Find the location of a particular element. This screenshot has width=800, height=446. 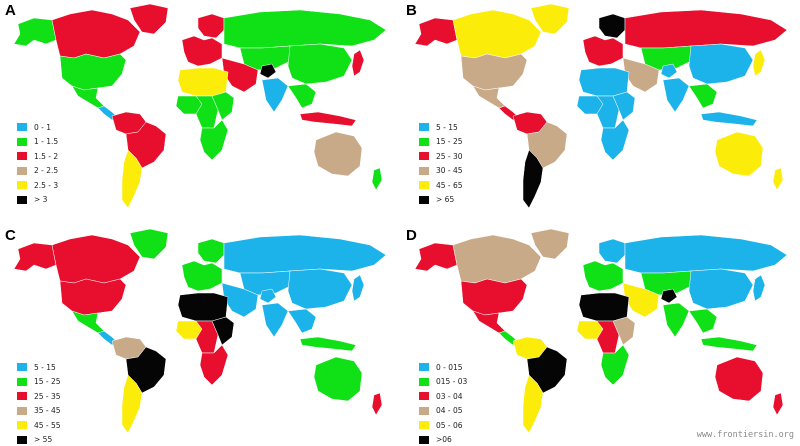

legend-item: 35 - 45 is located at coordinates (39, 411).